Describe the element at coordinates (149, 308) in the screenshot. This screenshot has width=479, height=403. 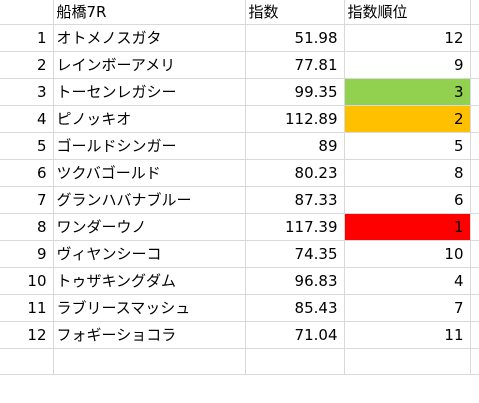
I see `horse-name-cell: ラブリースマッシュ` at that location.